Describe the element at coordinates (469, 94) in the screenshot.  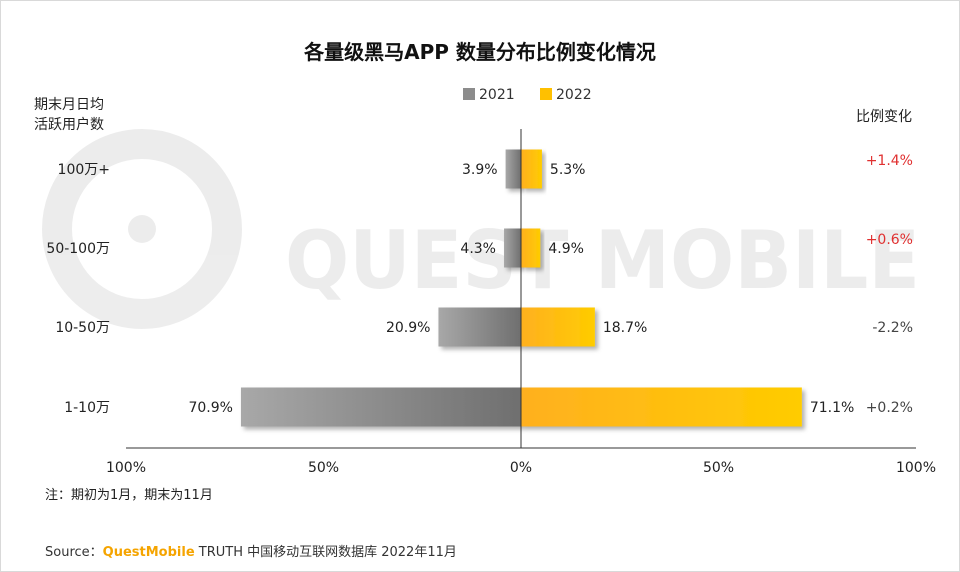
I see `legend-swatch-2021` at that location.